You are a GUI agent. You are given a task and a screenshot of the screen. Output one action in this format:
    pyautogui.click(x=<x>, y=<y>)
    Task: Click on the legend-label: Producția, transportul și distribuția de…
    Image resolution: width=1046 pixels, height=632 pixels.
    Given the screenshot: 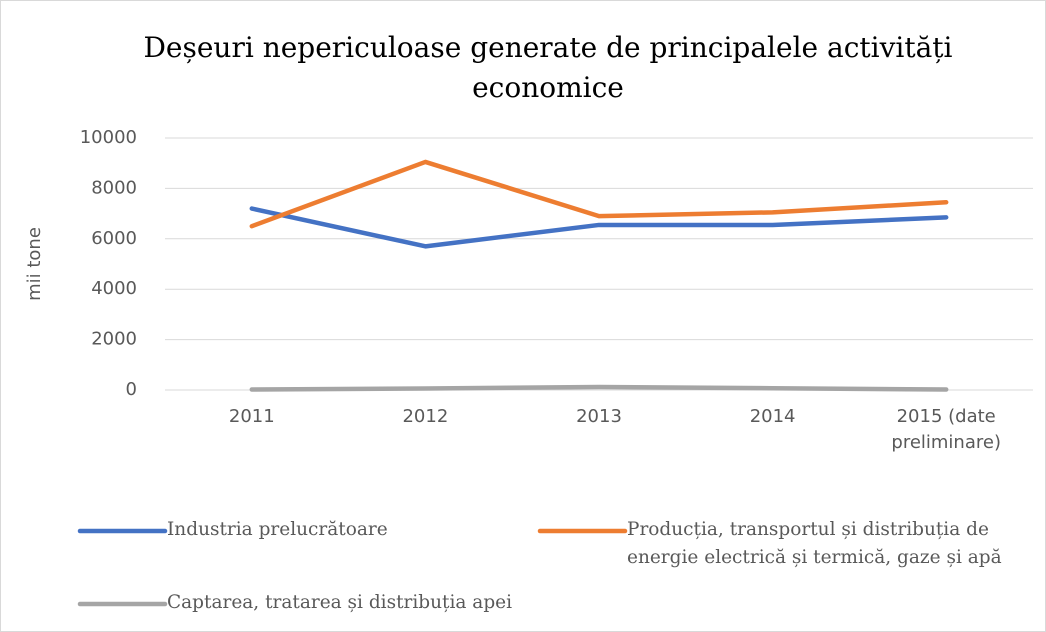 What is the action you would take?
    pyautogui.click(x=814, y=543)
    